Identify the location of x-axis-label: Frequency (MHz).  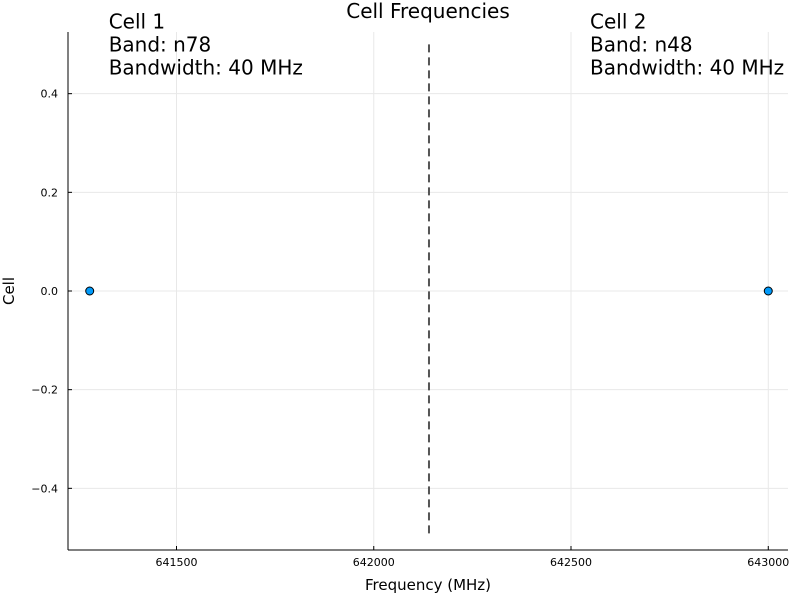
(428, 585).